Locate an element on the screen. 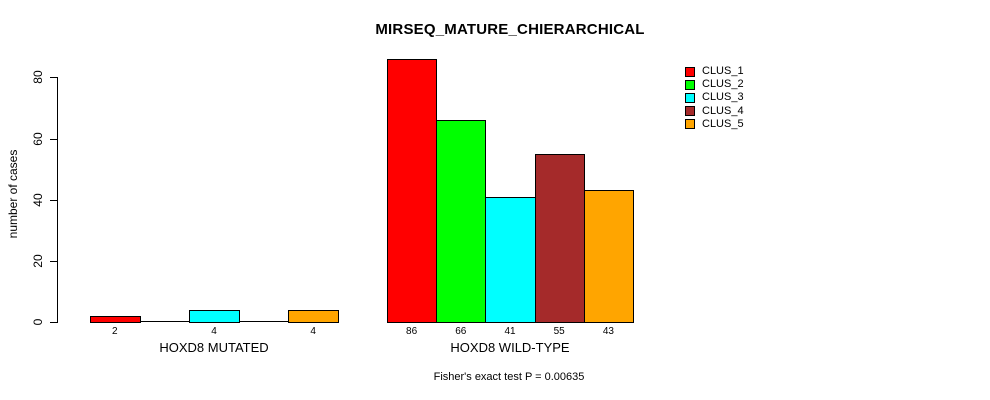 The width and height of the screenshot is (990, 400). legend-label: CLUS_3 is located at coordinates (723, 97).